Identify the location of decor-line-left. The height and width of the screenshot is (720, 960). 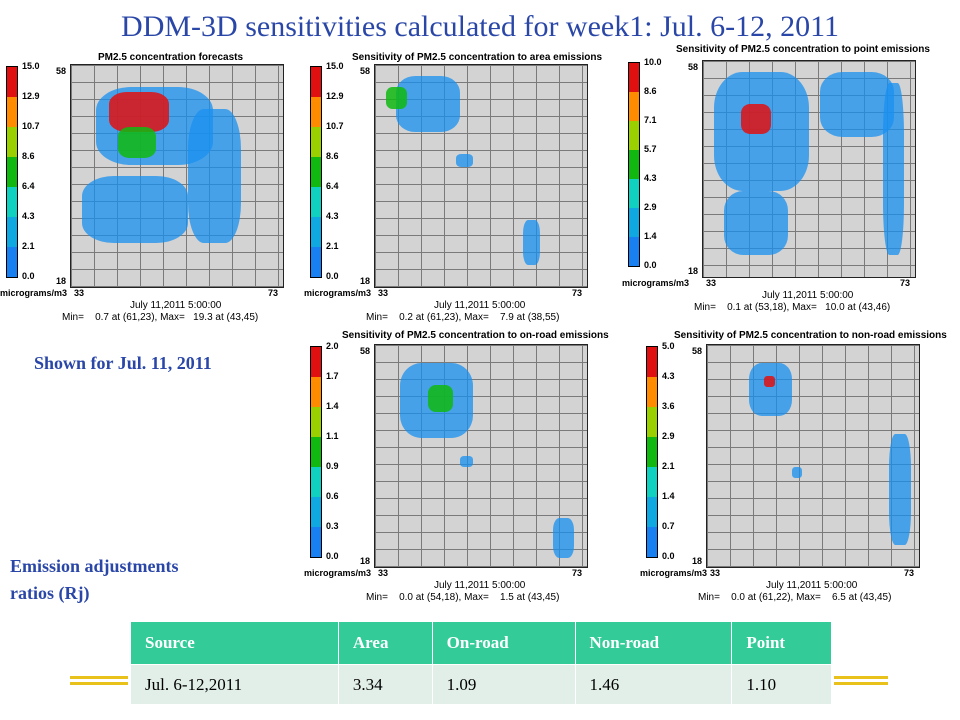
(99, 677).